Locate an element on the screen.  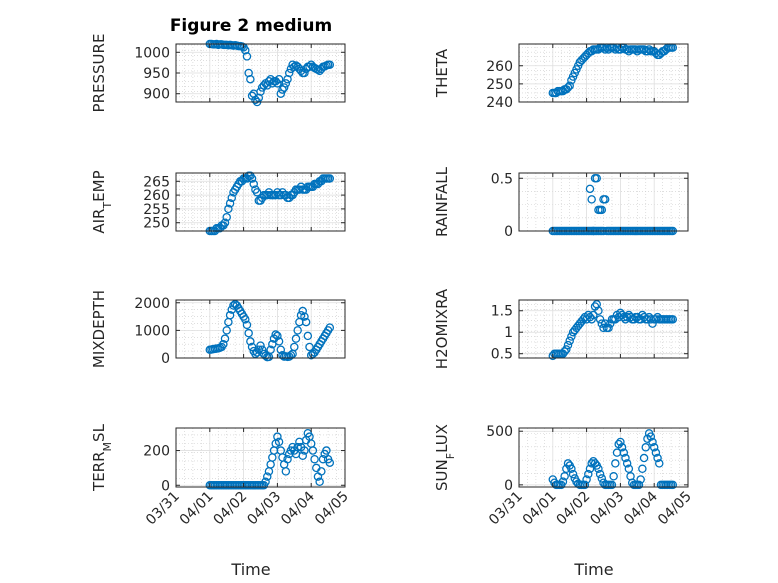
y-tick-label: 200 is located at coordinates (156, 452).